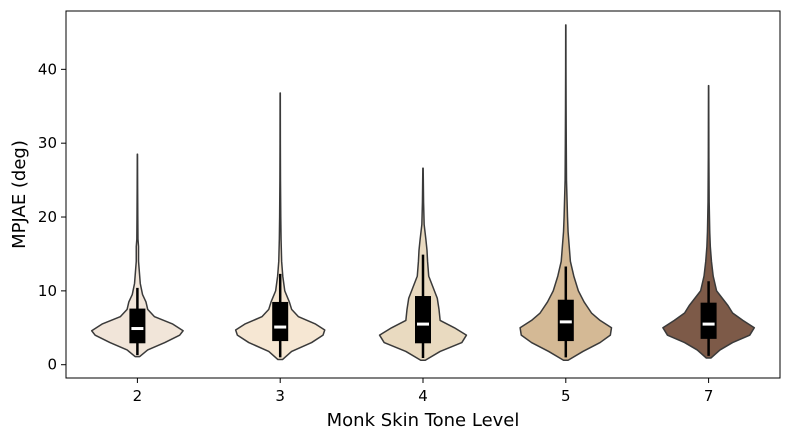  What do you see at coordinates (19, 194) in the screenshot?
I see `y-axis-title: MPJAE (deg)` at bounding box center [19, 194].